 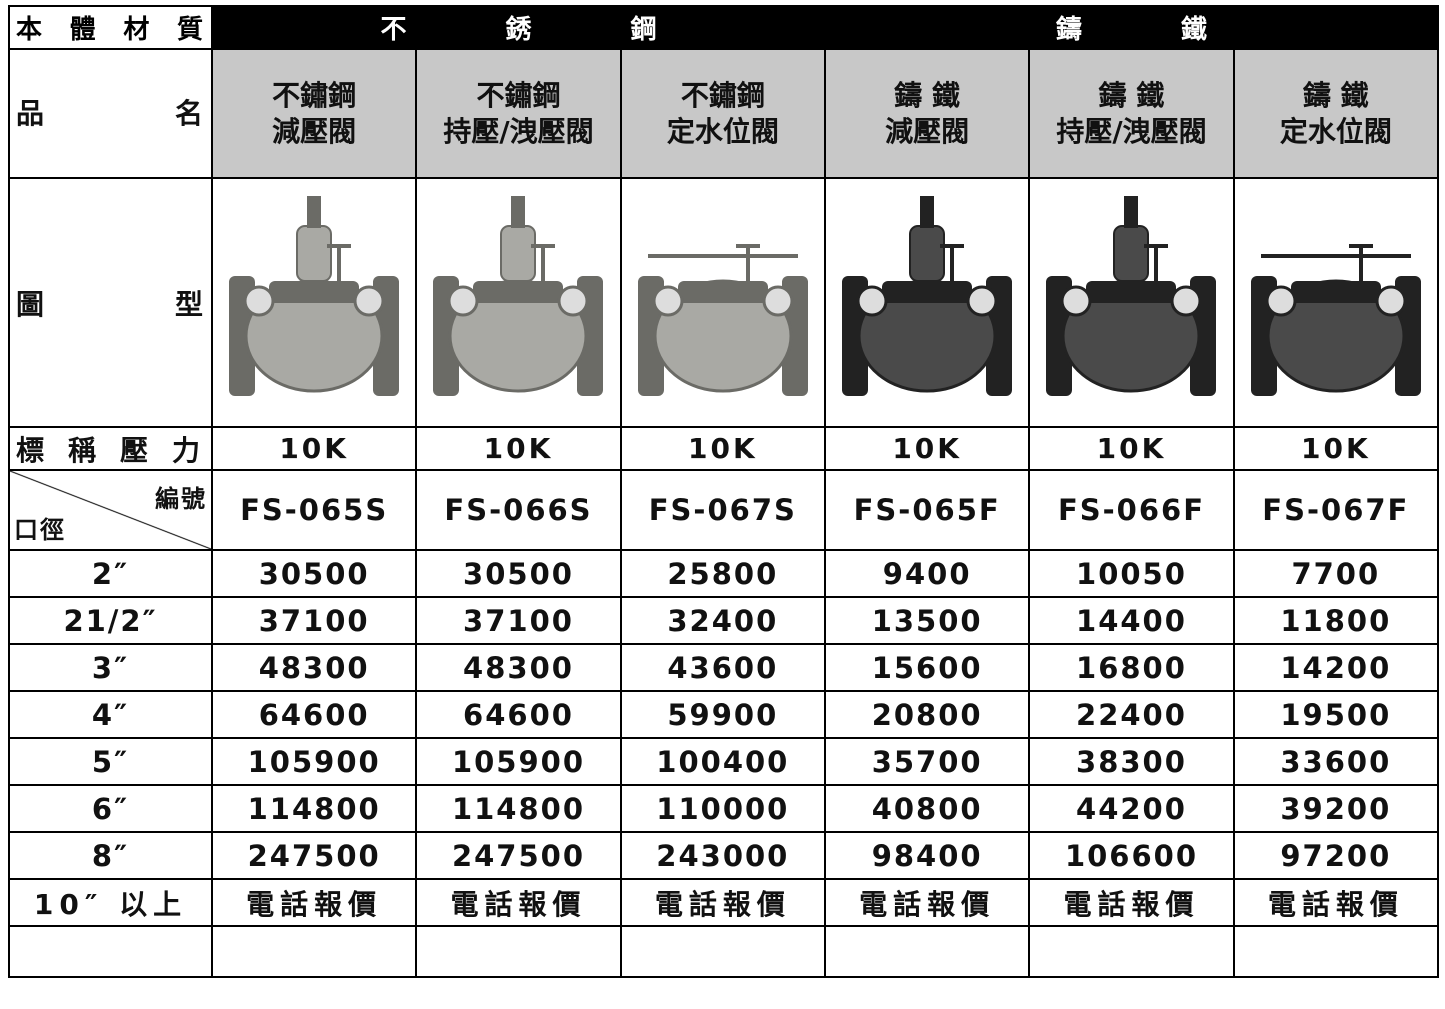 I want to click on price: 20800, so click(x=927, y=714).